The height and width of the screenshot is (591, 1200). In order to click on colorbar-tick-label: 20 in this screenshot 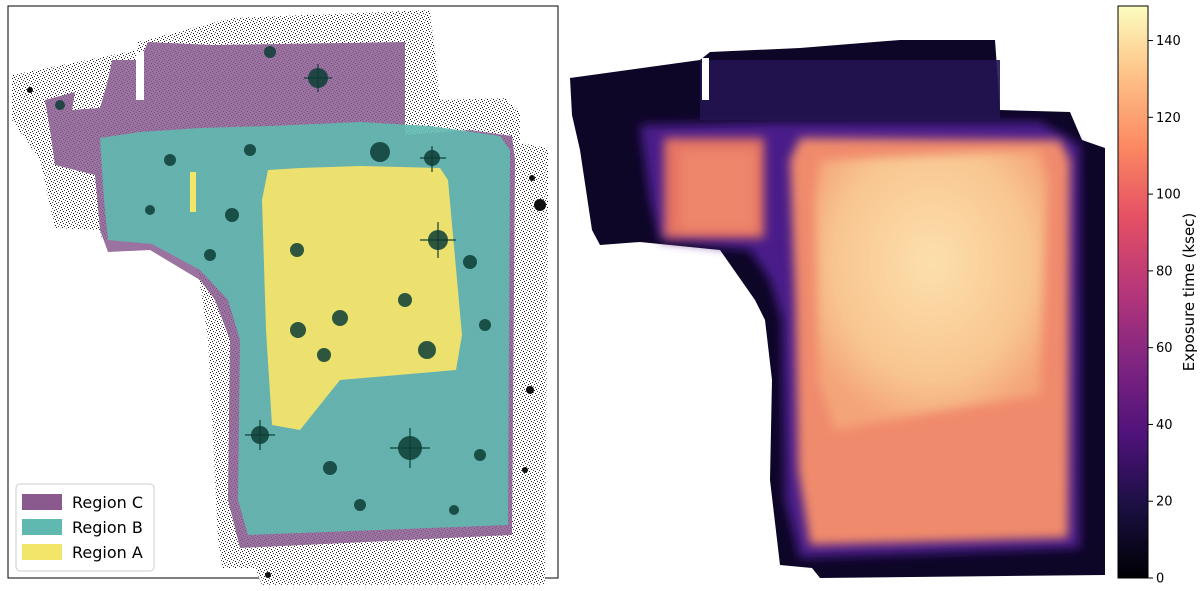, I will do `click(1164, 502)`.